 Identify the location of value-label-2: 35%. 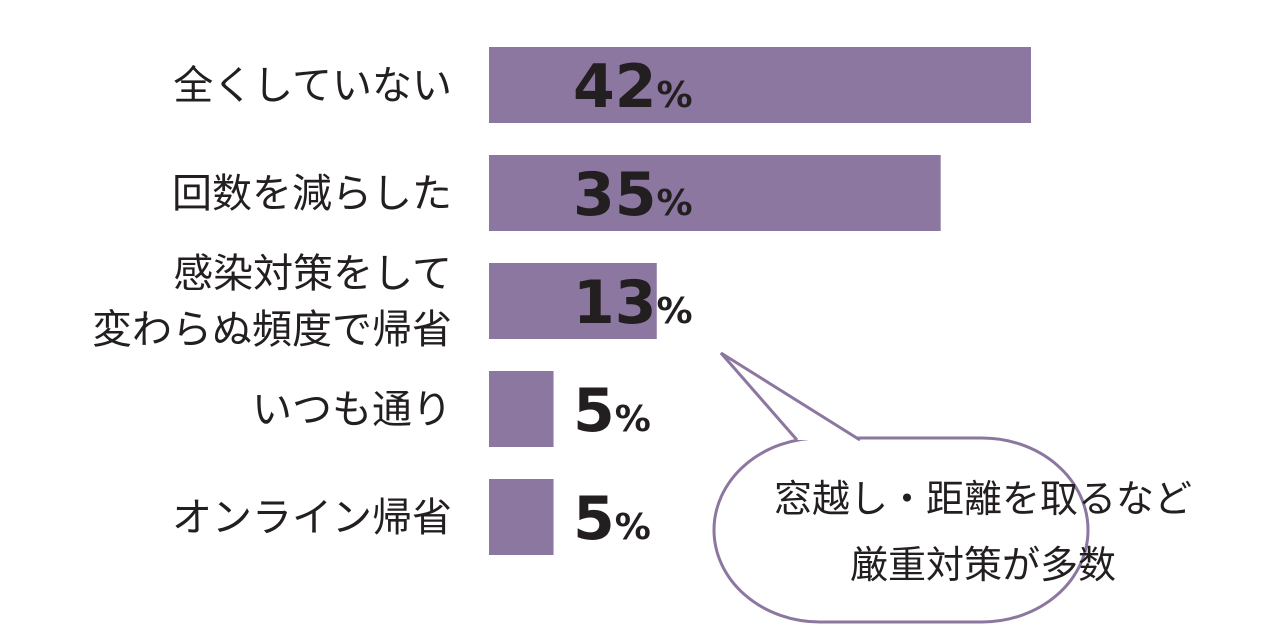
(633, 195).